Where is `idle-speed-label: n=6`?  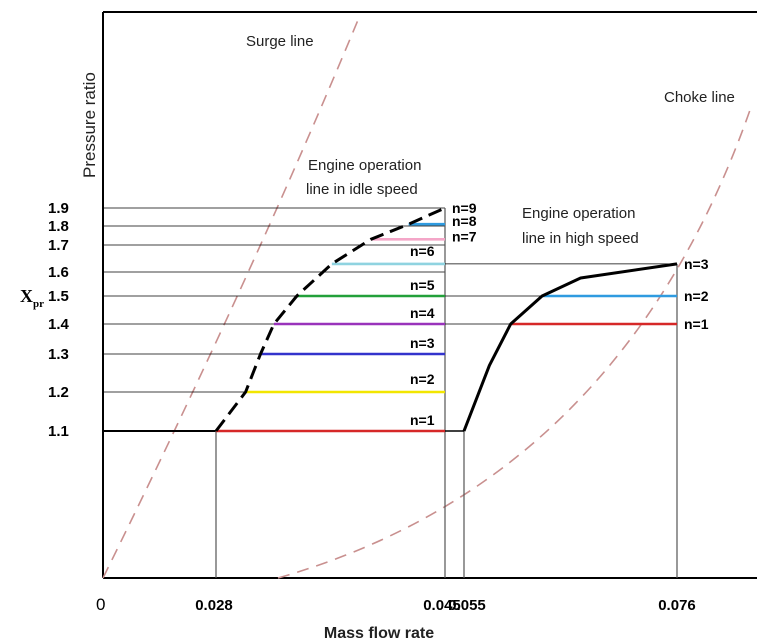
idle-speed-label: n=6 is located at coordinates (422, 251).